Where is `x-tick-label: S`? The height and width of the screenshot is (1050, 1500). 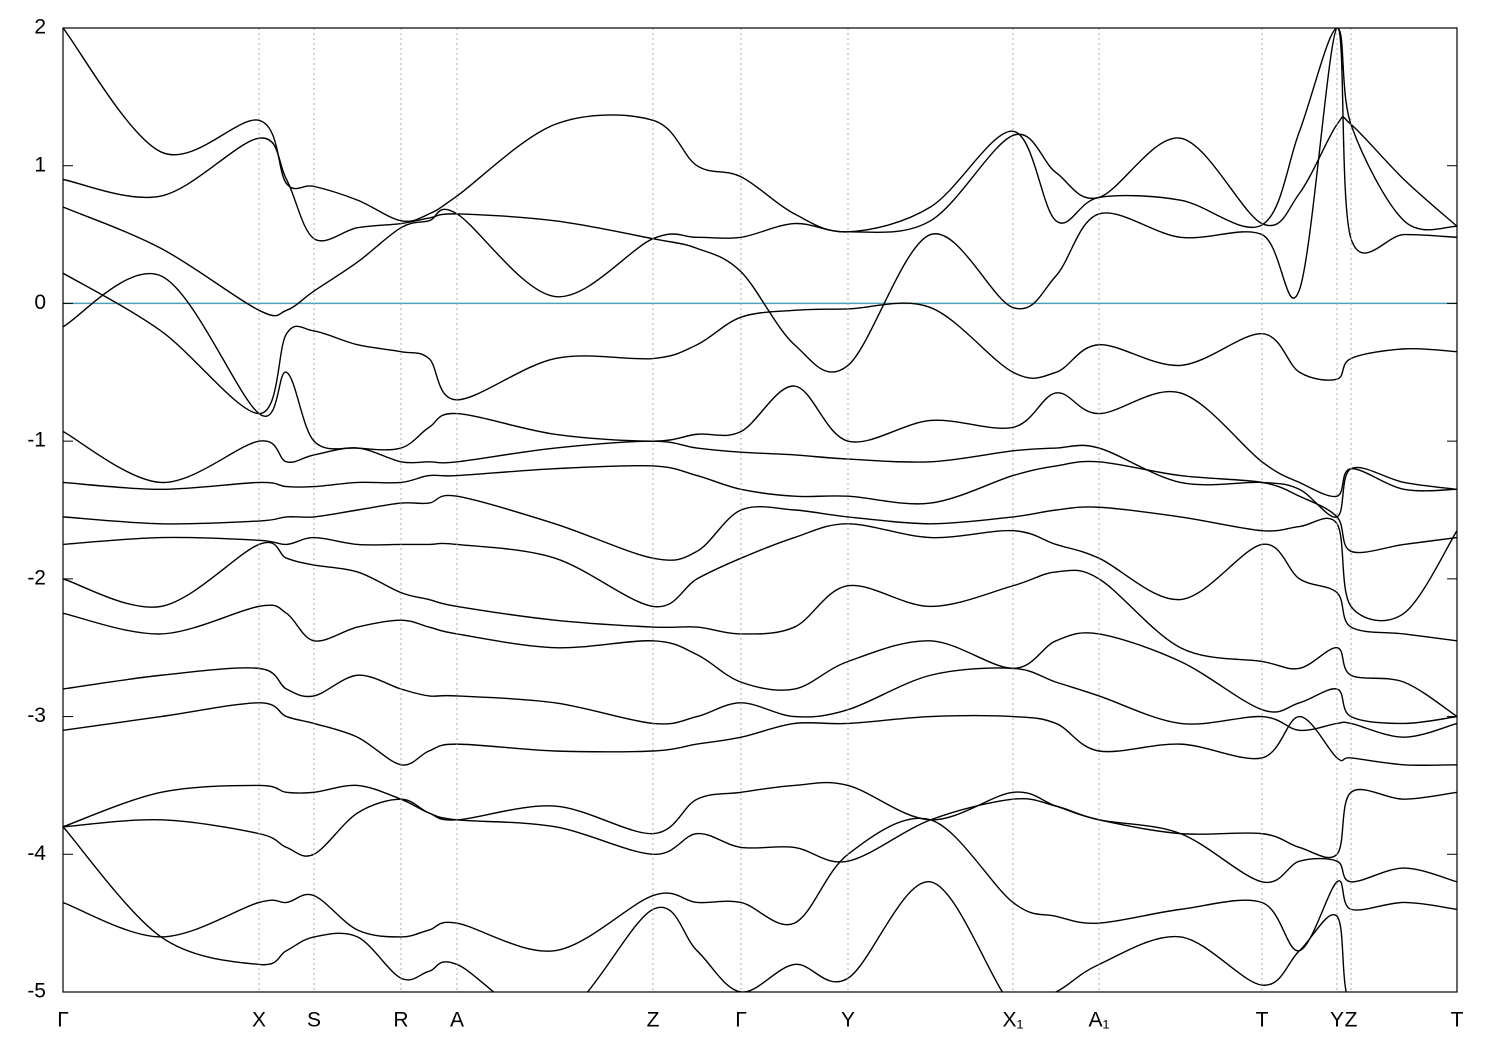 x-tick-label: S is located at coordinates (314, 1020).